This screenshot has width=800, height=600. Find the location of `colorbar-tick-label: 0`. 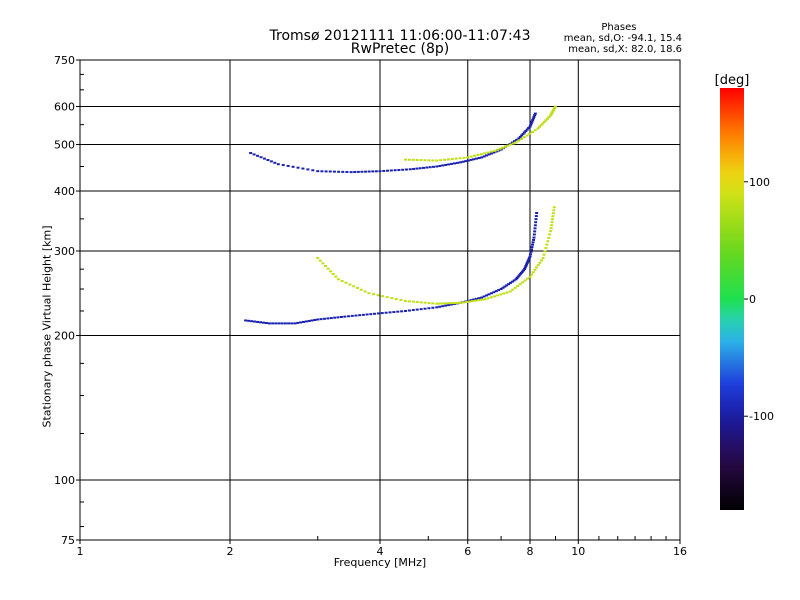

colorbar-tick-label: 0 is located at coordinates (752, 299).